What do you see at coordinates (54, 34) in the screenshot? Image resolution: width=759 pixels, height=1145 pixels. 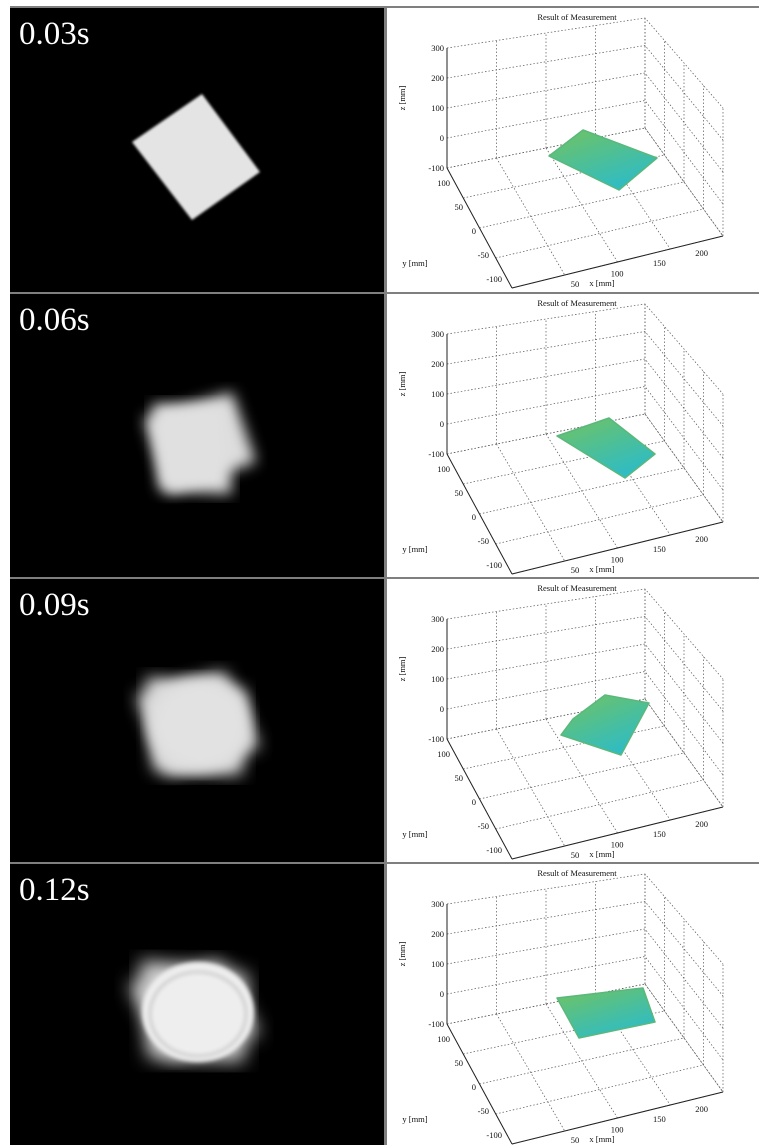 I see `time-label: 0.03s` at bounding box center [54, 34].